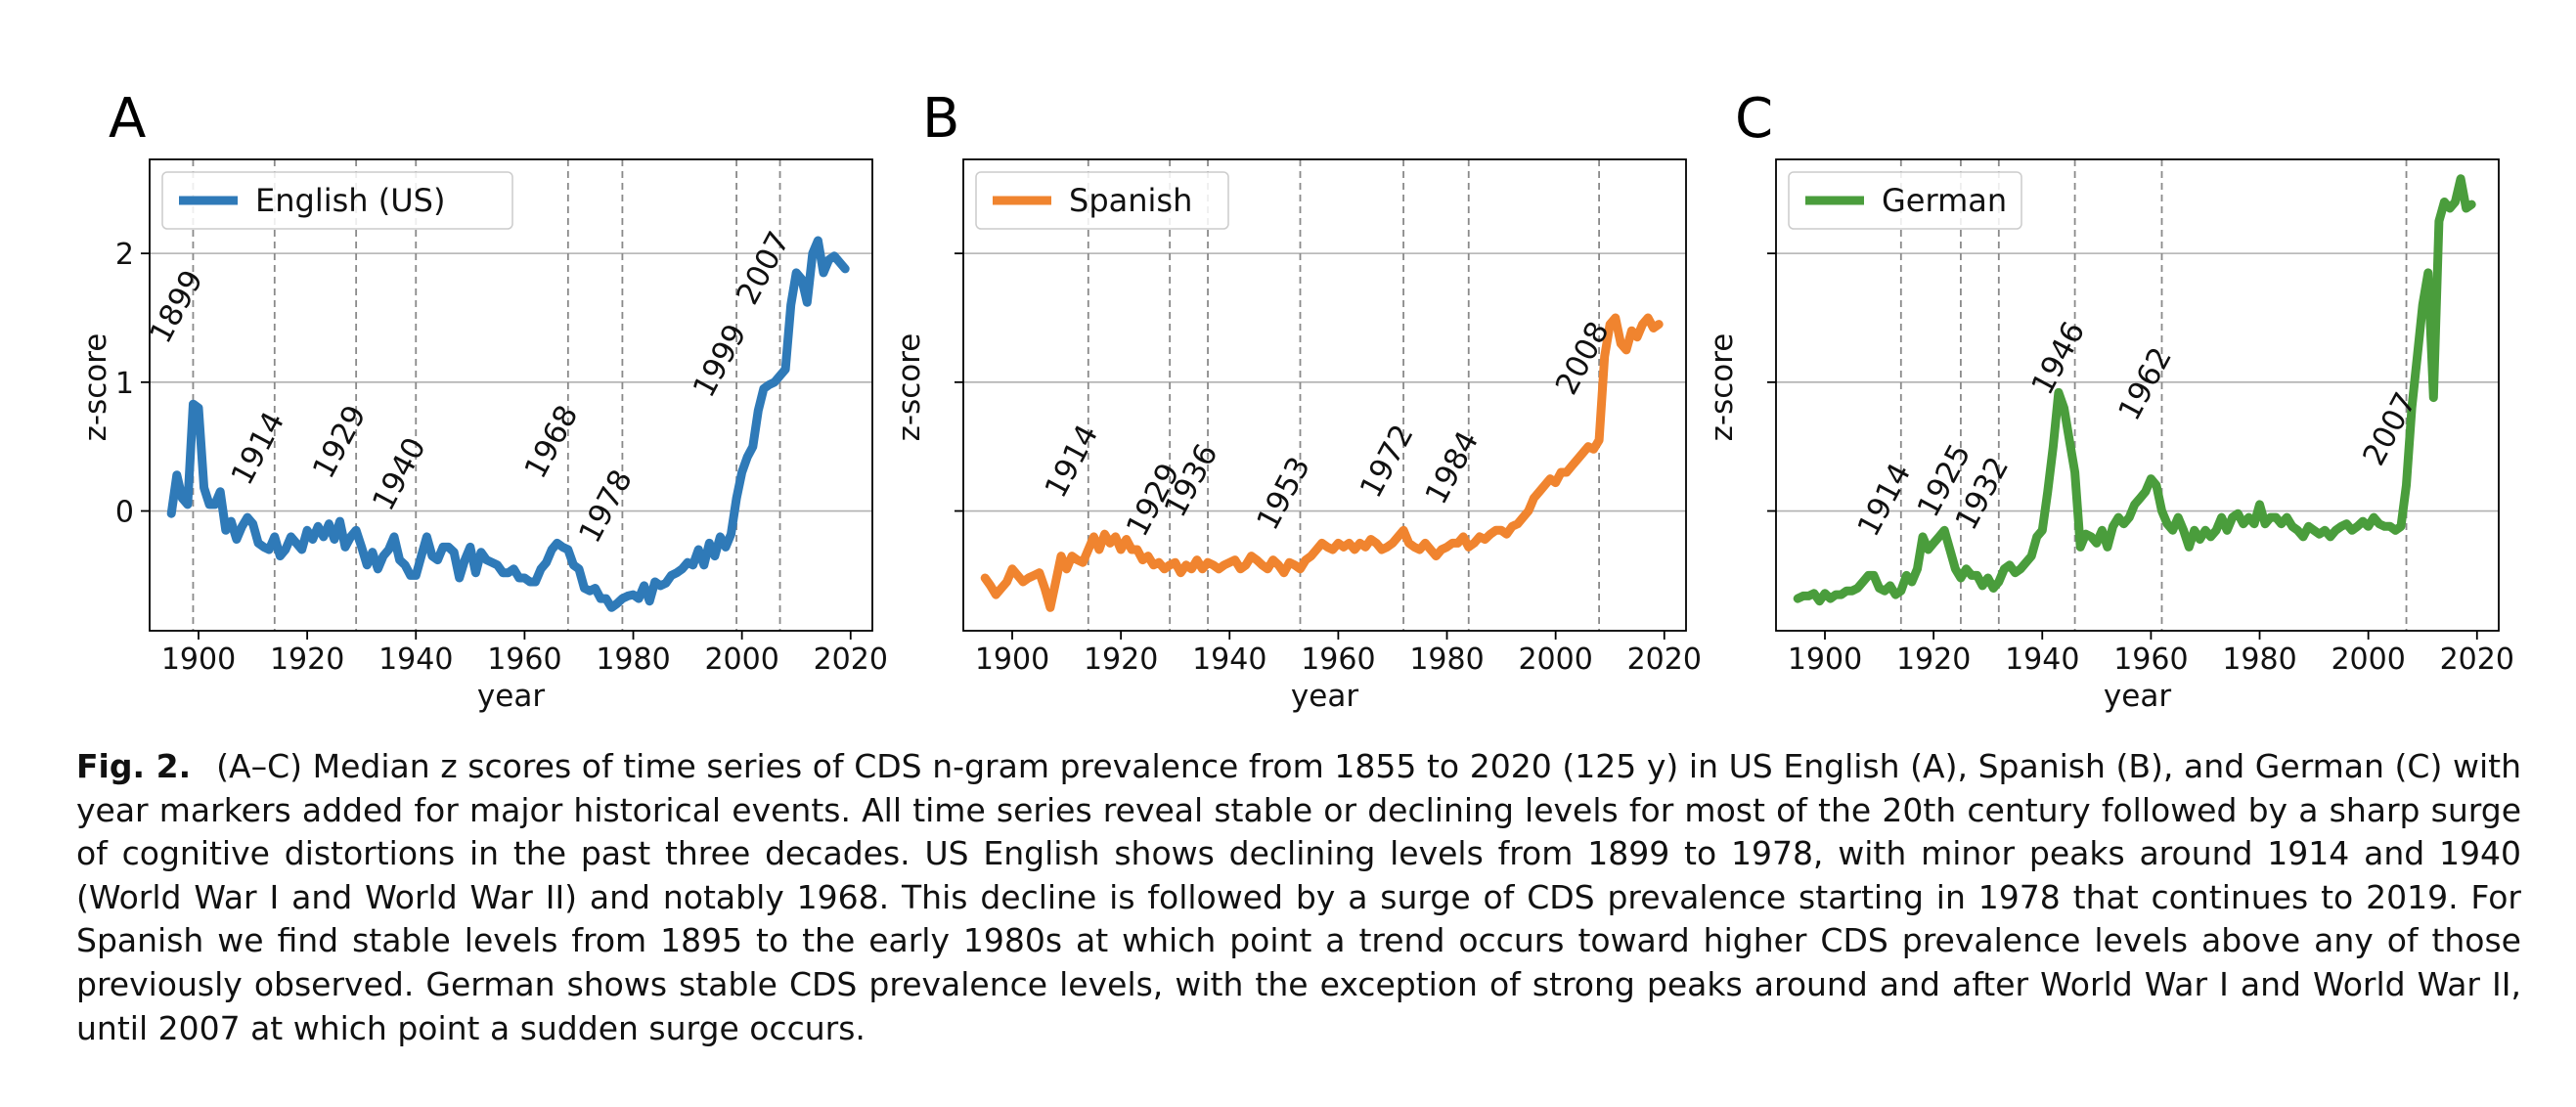  Describe the element at coordinates (124, 255) in the screenshot. I see `y-tick-label: 2` at that location.